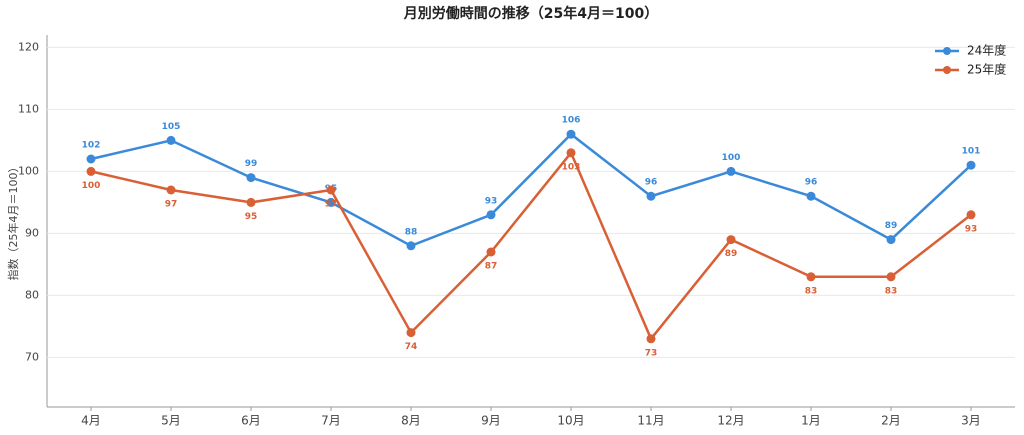 The width and height of the screenshot is (1024, 435). I want to click on x-tick-label: 1月, so click(811, 421).